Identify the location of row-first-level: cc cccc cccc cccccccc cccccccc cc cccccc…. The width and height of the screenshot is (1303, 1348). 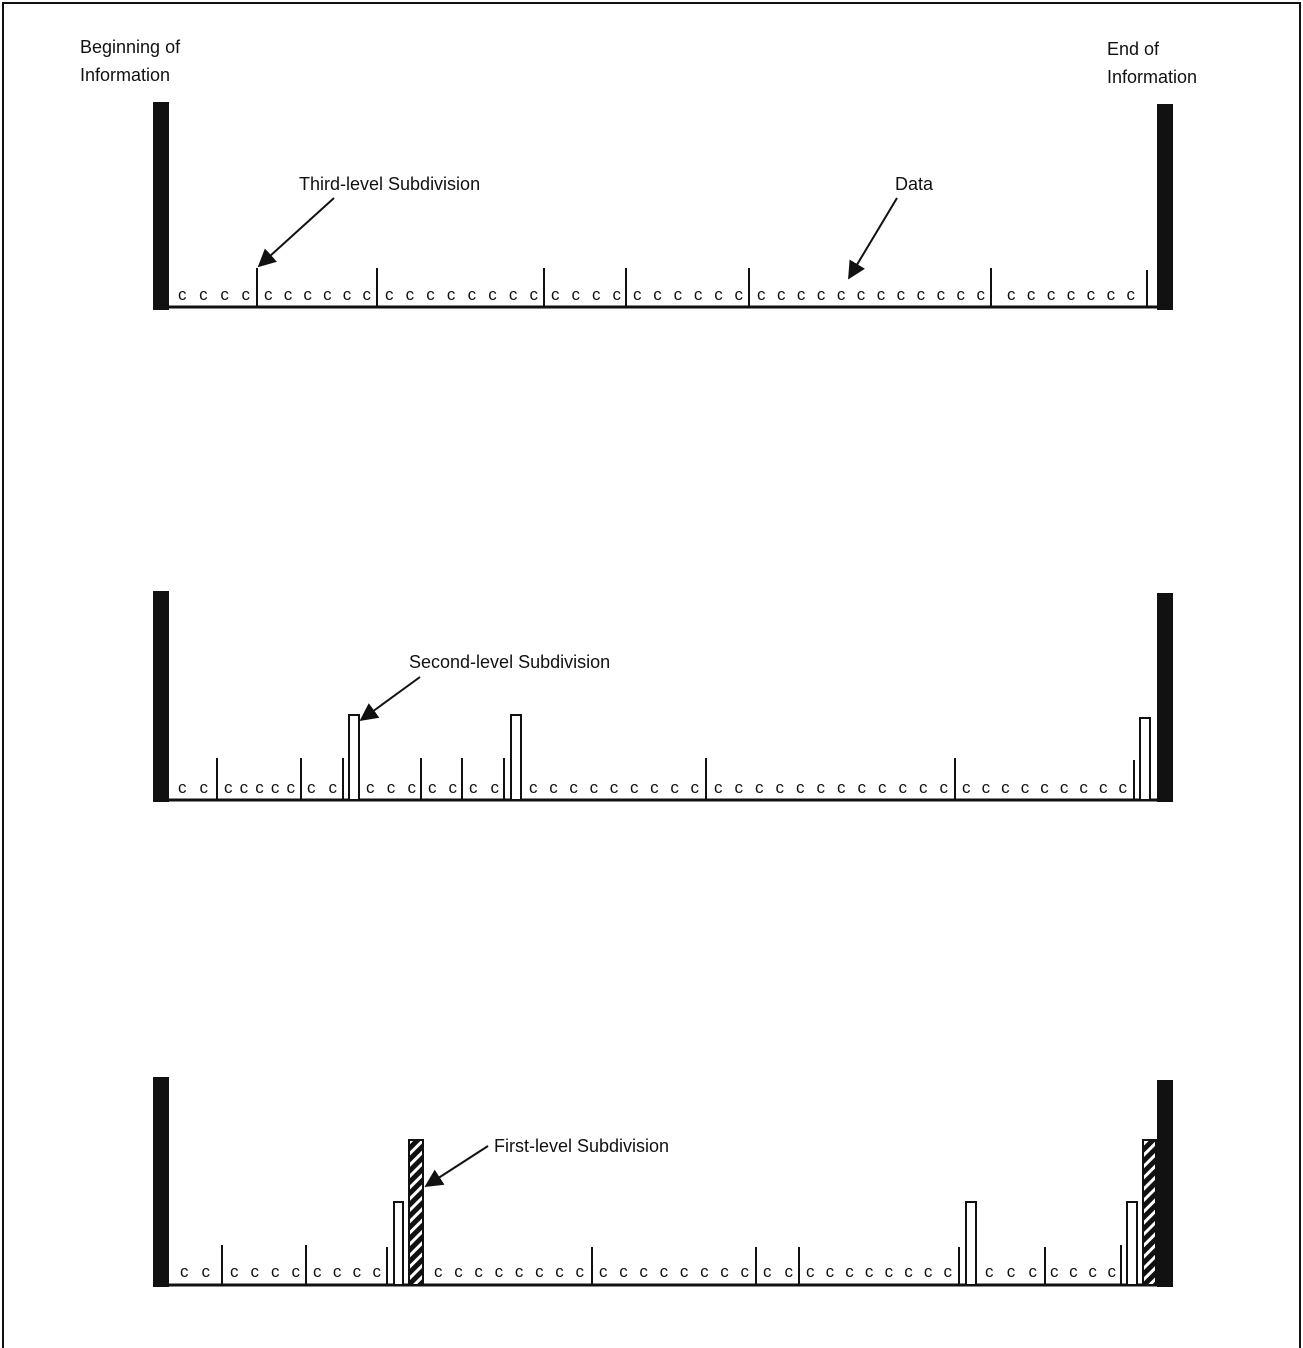
(663, 1182).